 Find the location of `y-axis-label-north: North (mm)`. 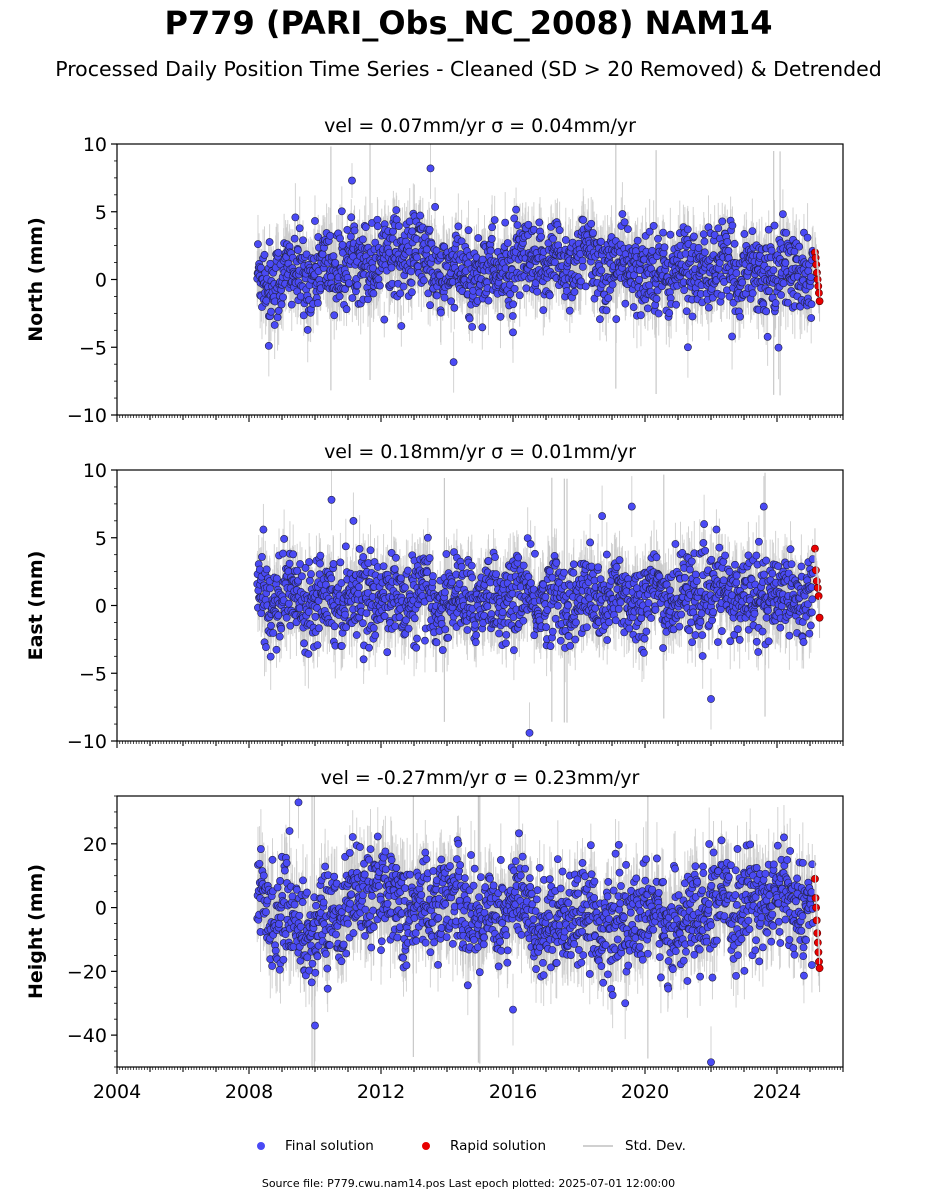

y-axis-label-north: North (mm) is located at coordinates (36, 279).